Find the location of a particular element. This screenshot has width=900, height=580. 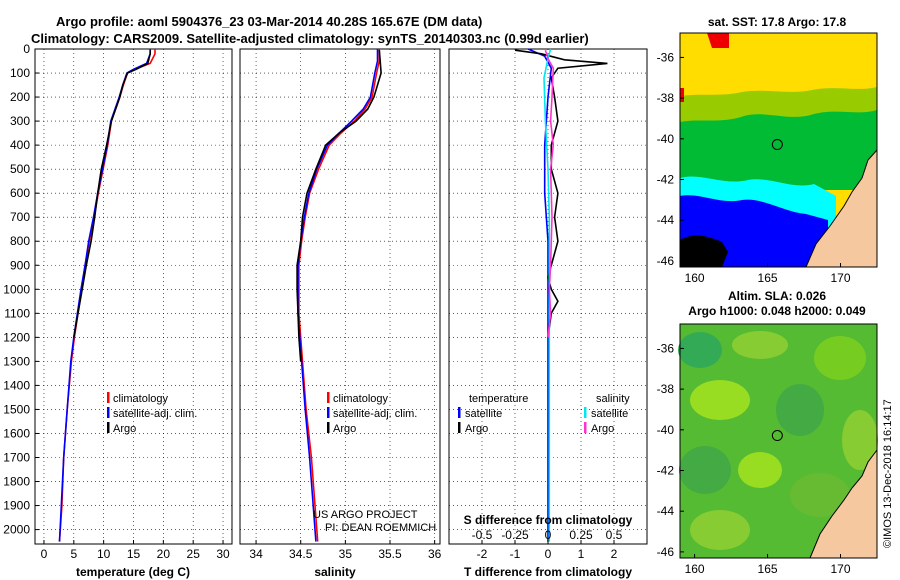

salinity-legend: climatology satellite-adj. clim. Argo is located at coordinates (372, 413).